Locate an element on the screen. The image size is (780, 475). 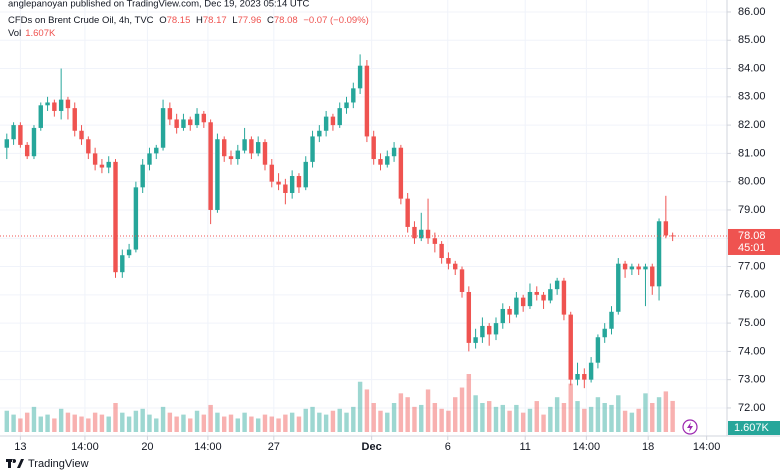
y-tick-label: 79.00 is located at coordinates (752, 210).